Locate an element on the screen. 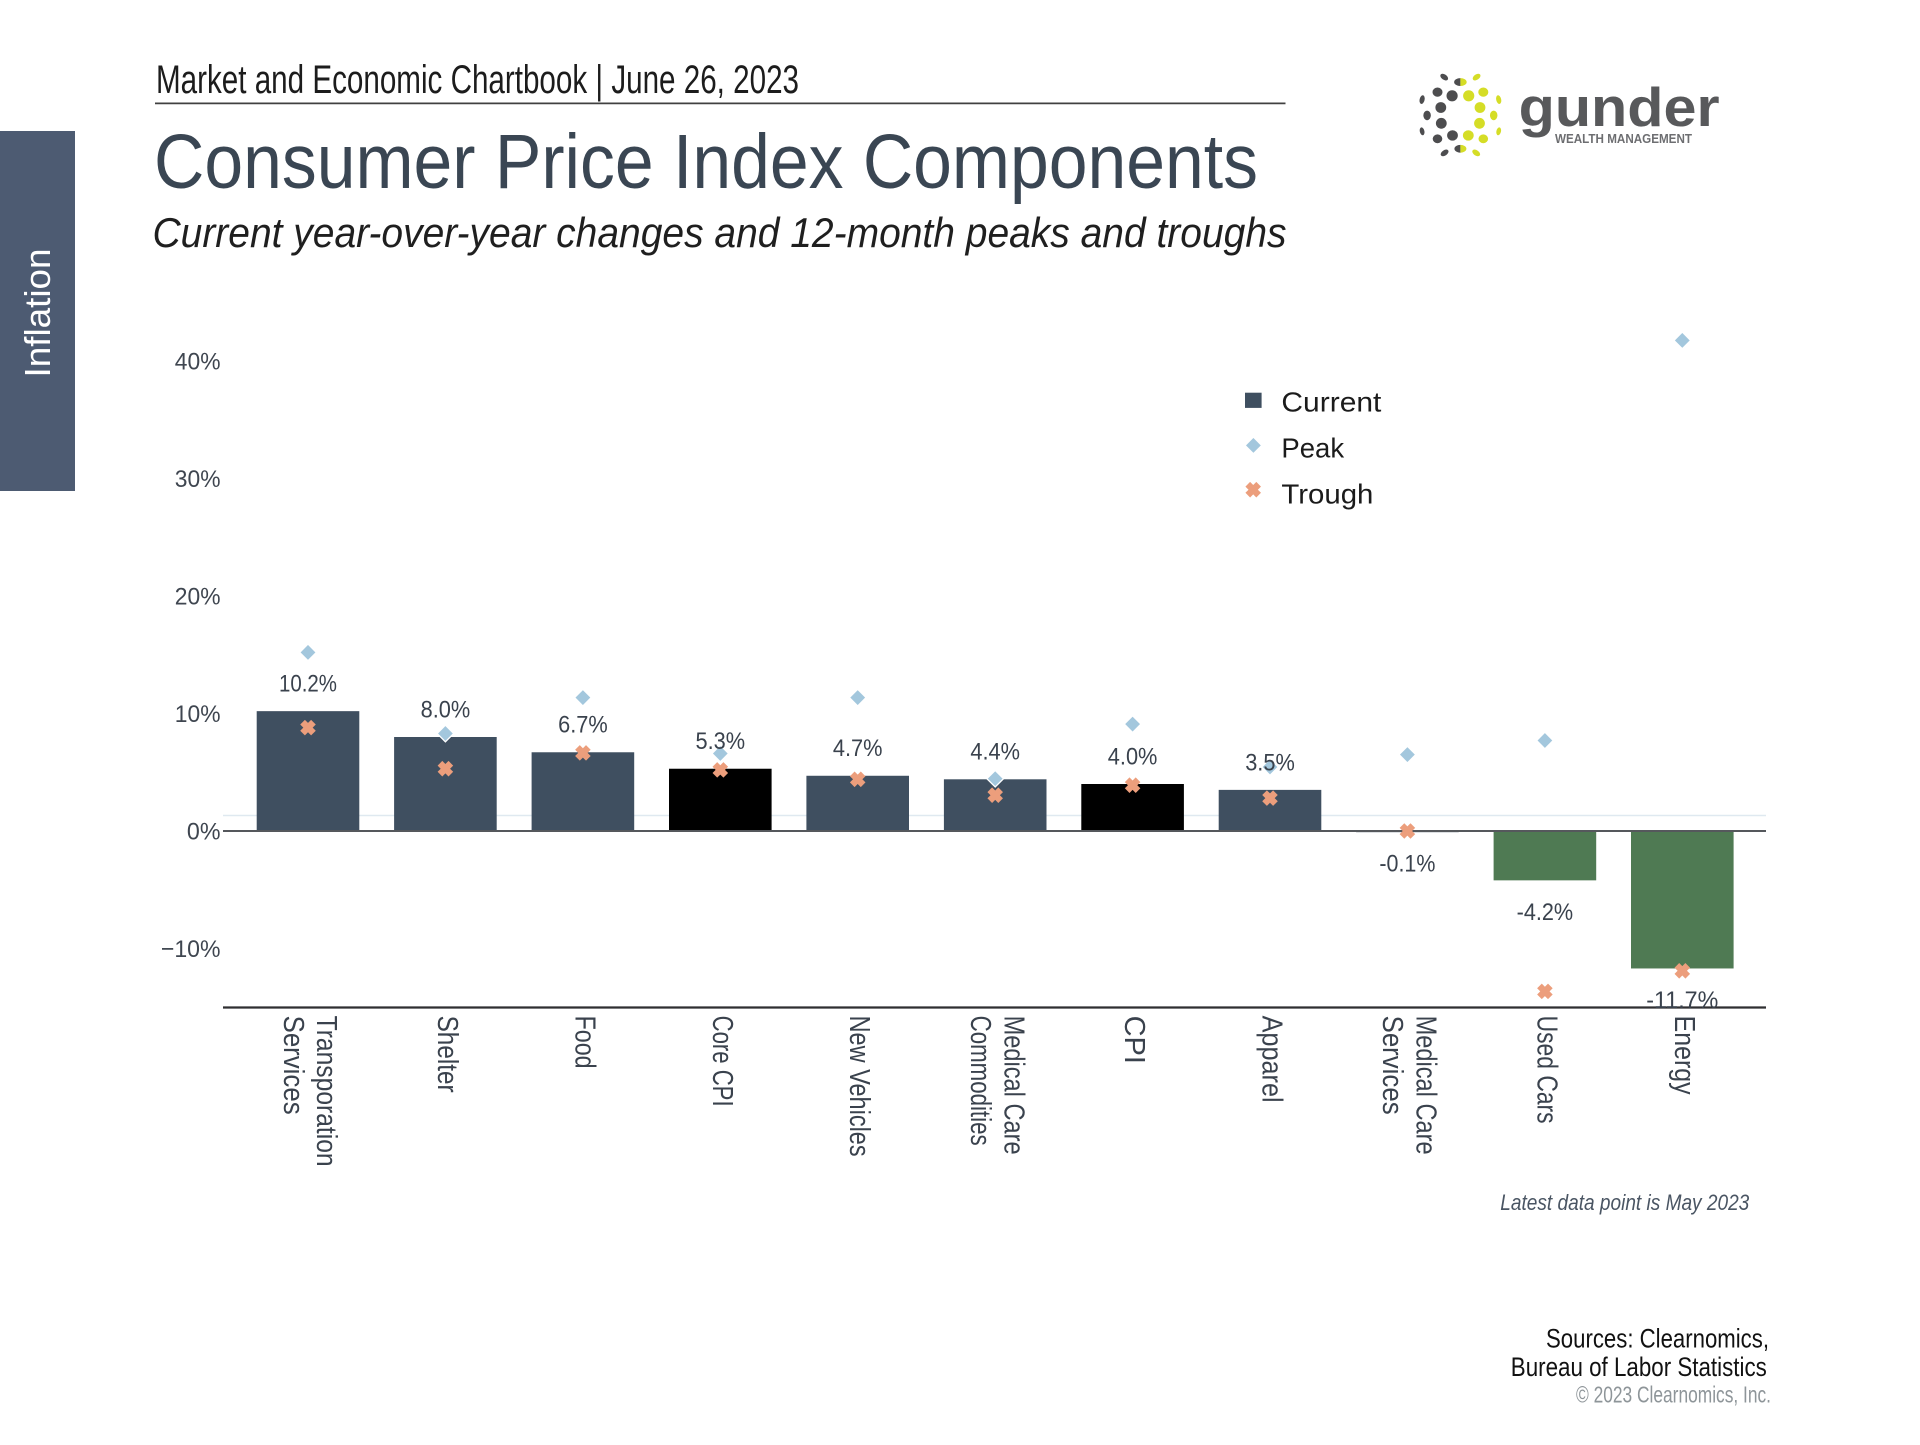 The height and width of the screenshot is (1445, 1920). svg-text: Energy is located at coordinates (1684, 1055).